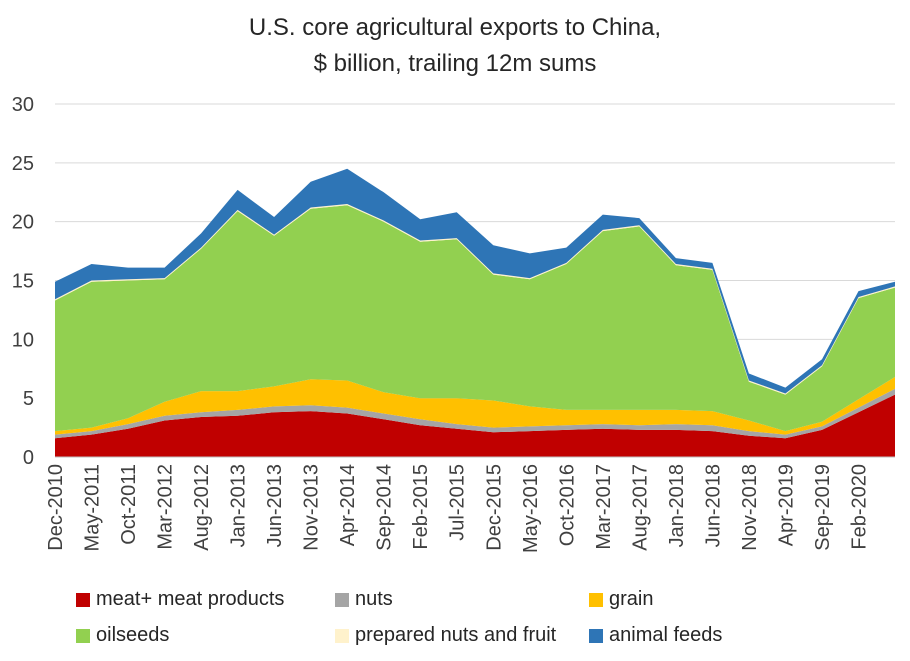 The height and width of the screenshot is (661, 910). What do you see at coordinates (823, 507) in the screenshot?
I see `x-tick-label-sep-2019: Sep-2019` at bounding box center [823, 507].